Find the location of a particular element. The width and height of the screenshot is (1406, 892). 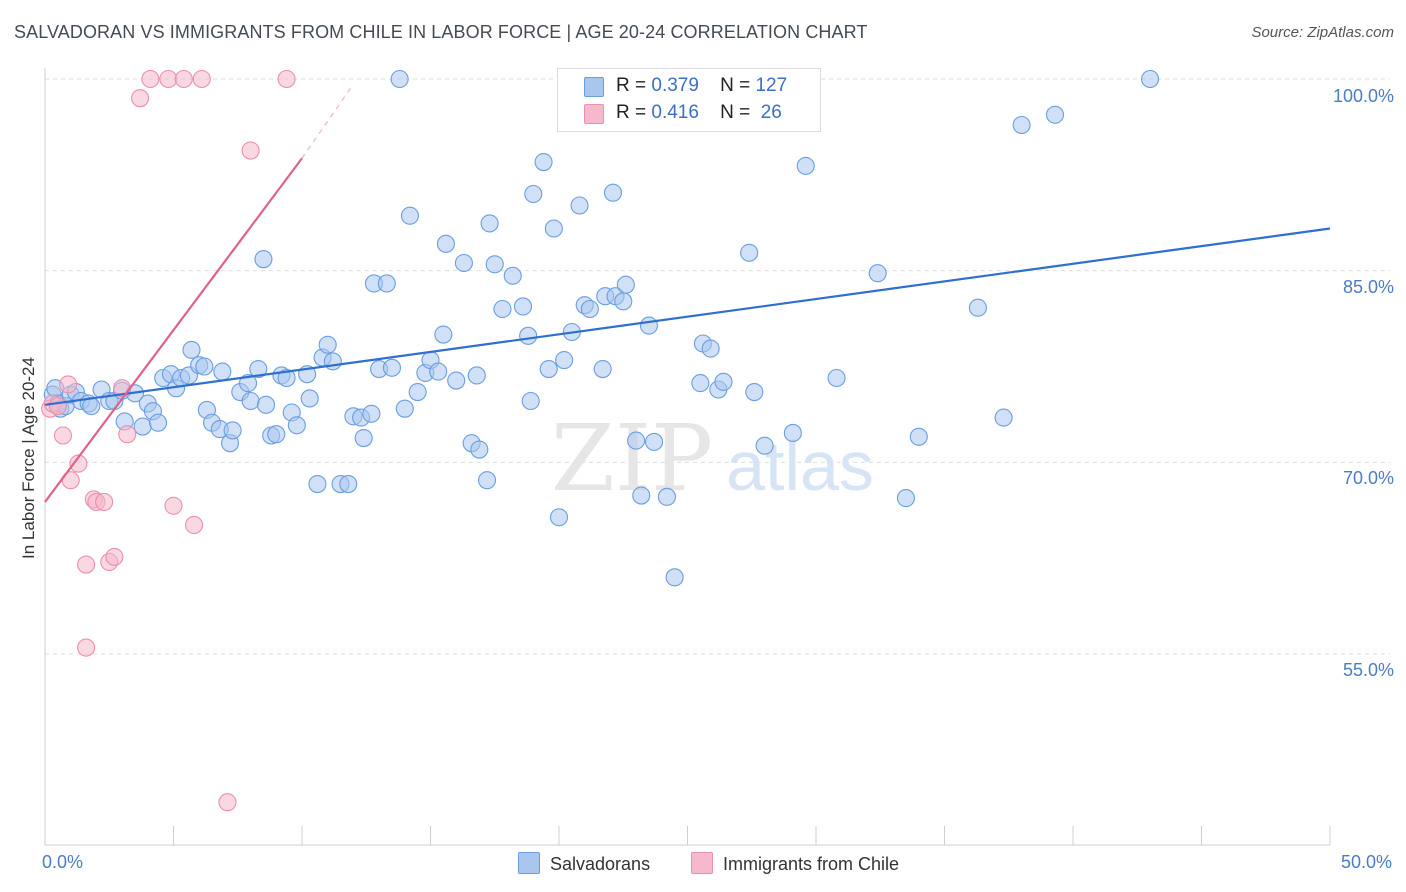

n-value: 127 is located at coordinates (771, 85).